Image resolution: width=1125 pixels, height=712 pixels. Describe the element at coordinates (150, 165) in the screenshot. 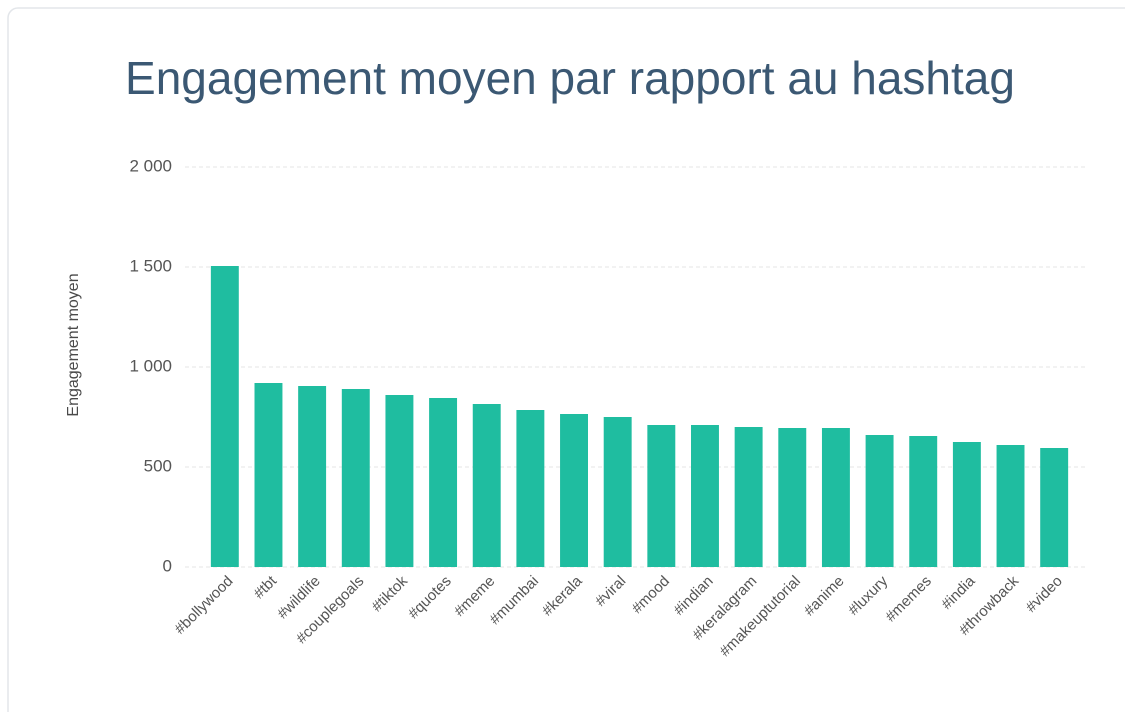

I see `y-tick-label: 2 000` at that location.